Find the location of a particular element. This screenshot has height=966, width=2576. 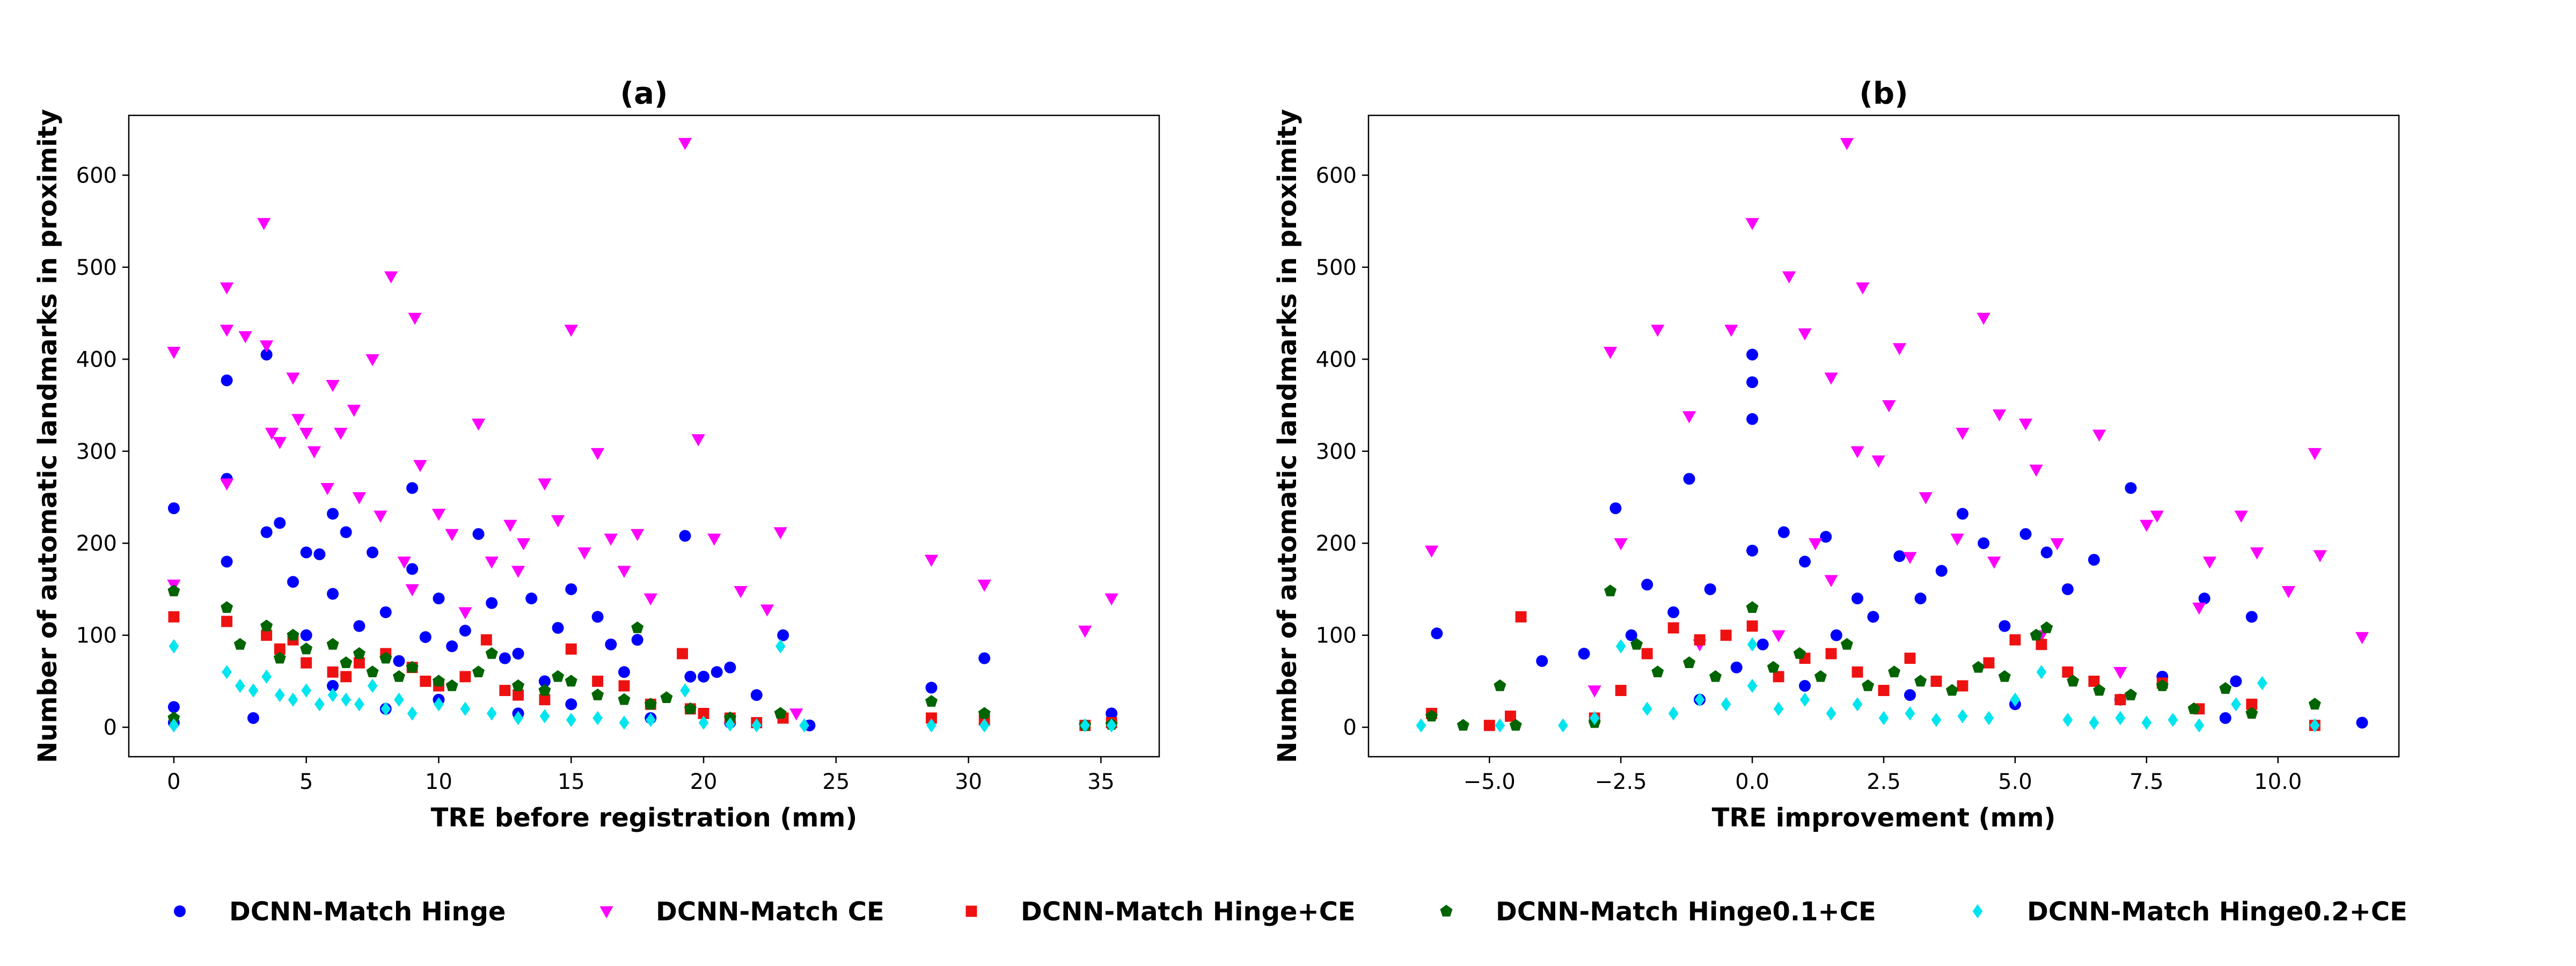

x-tick-label: 0 is located at coordinates (173, 782).